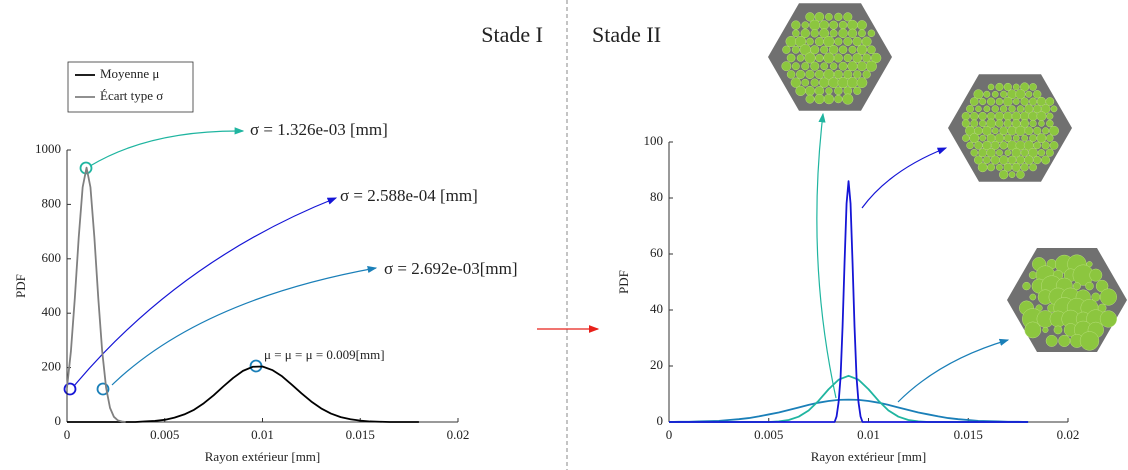  Describe the element at coordinates (450, 268) in the screenshot. I see `annotation: σ = 2.692e-03[mm]` at that location.